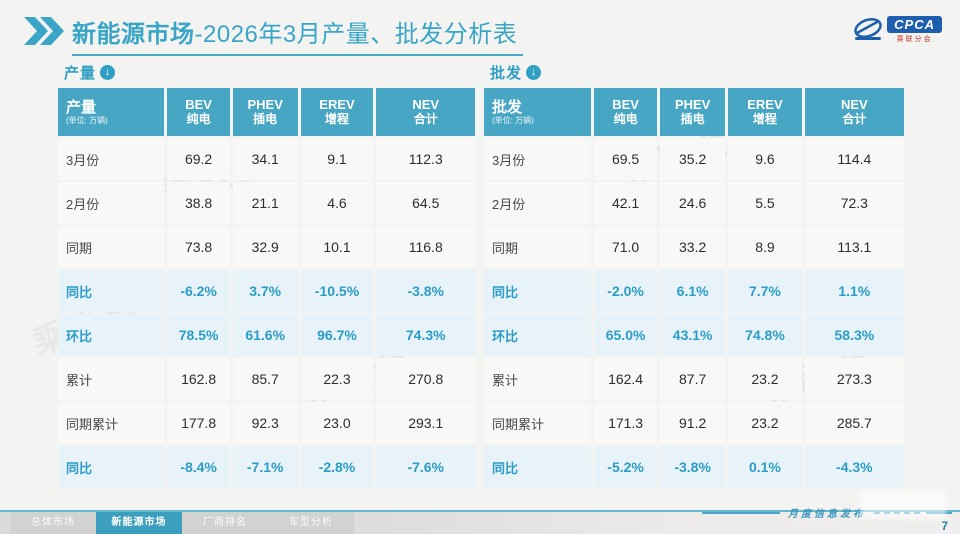 This screenshot has width=960, height=534. What do you see at coordinates (626, 159) in the screenshot?
I see `table-cell: 69.5` at bounding box center [626, 159].